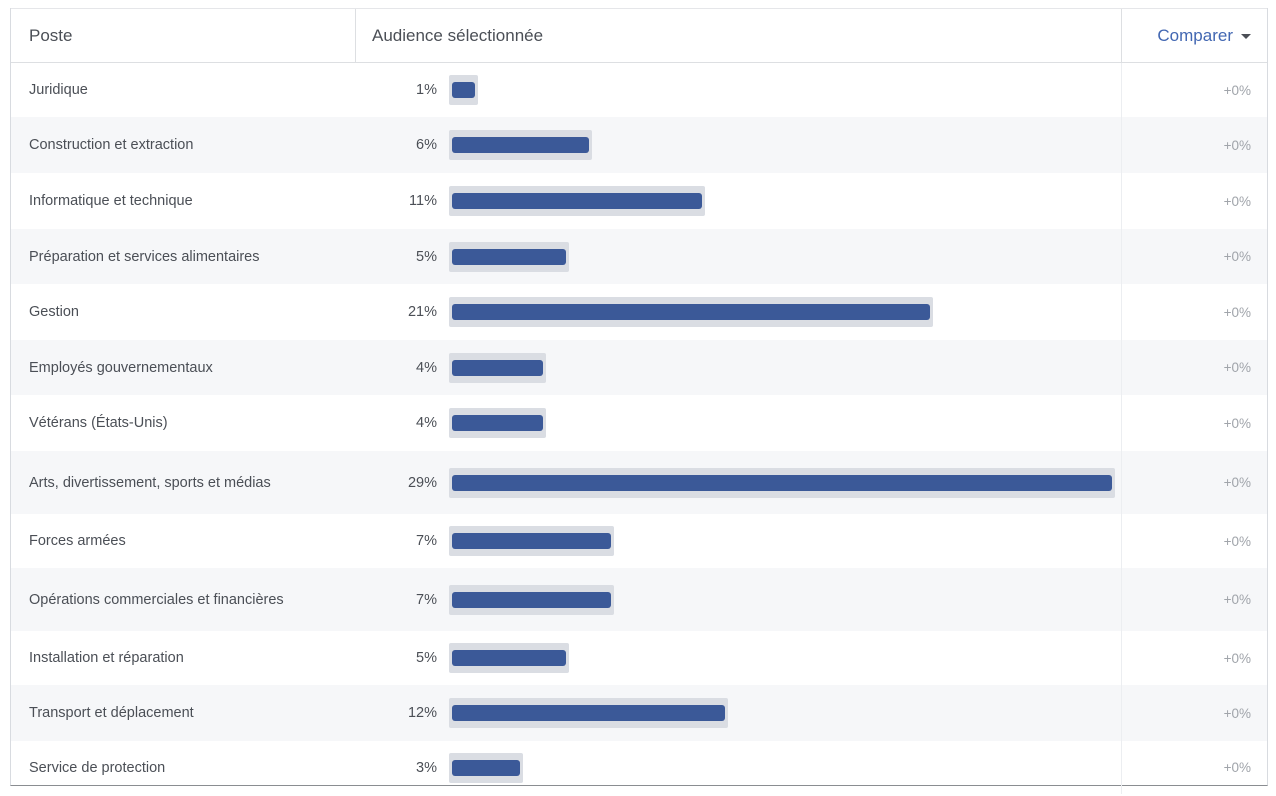 Image resolution: width=1276 pixels, height=796 pixels. Describe the element at coordinates (1246, 37) in the screenshot. I see `caret-down-icon` at that location.